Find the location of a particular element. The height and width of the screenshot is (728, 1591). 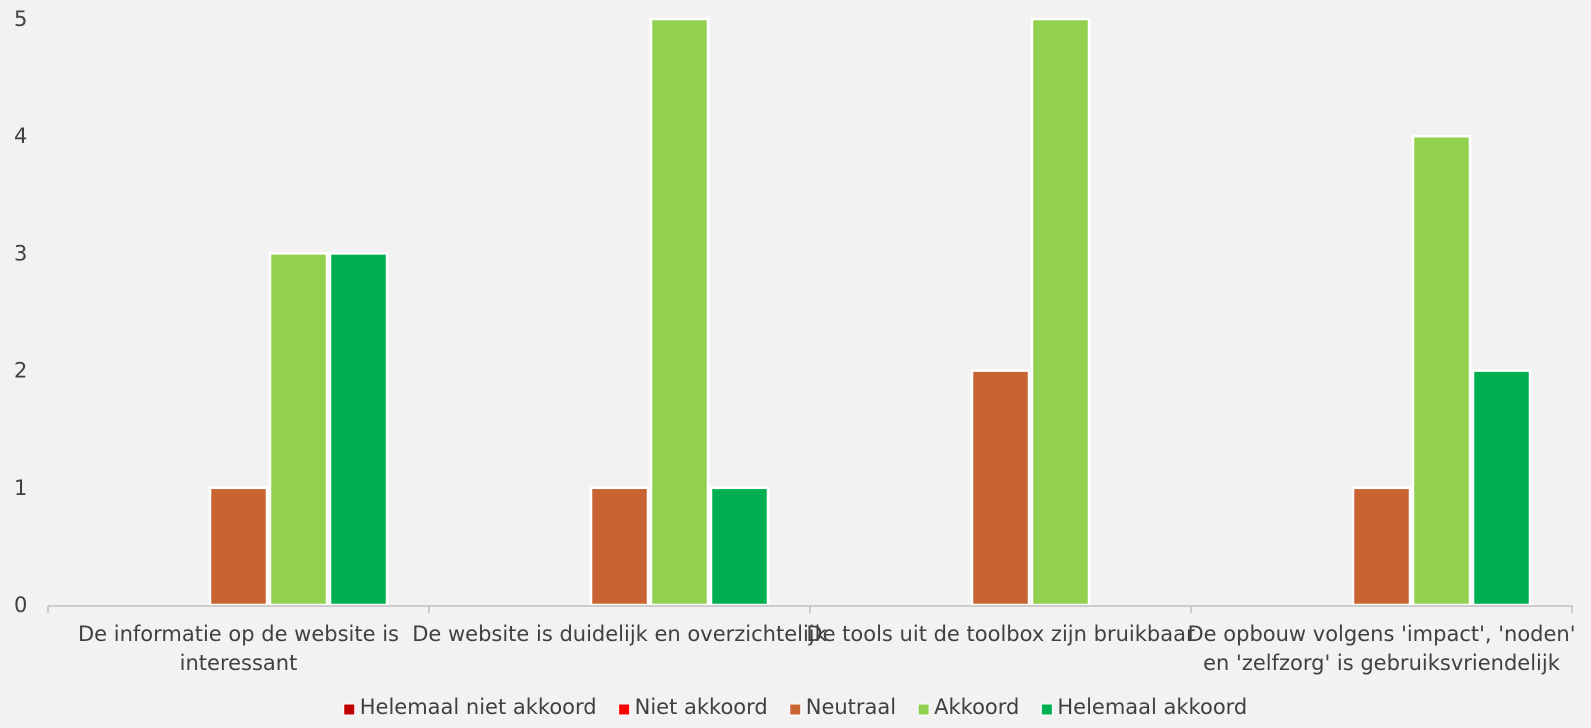

x-axis is located at coordinates (810, 609).